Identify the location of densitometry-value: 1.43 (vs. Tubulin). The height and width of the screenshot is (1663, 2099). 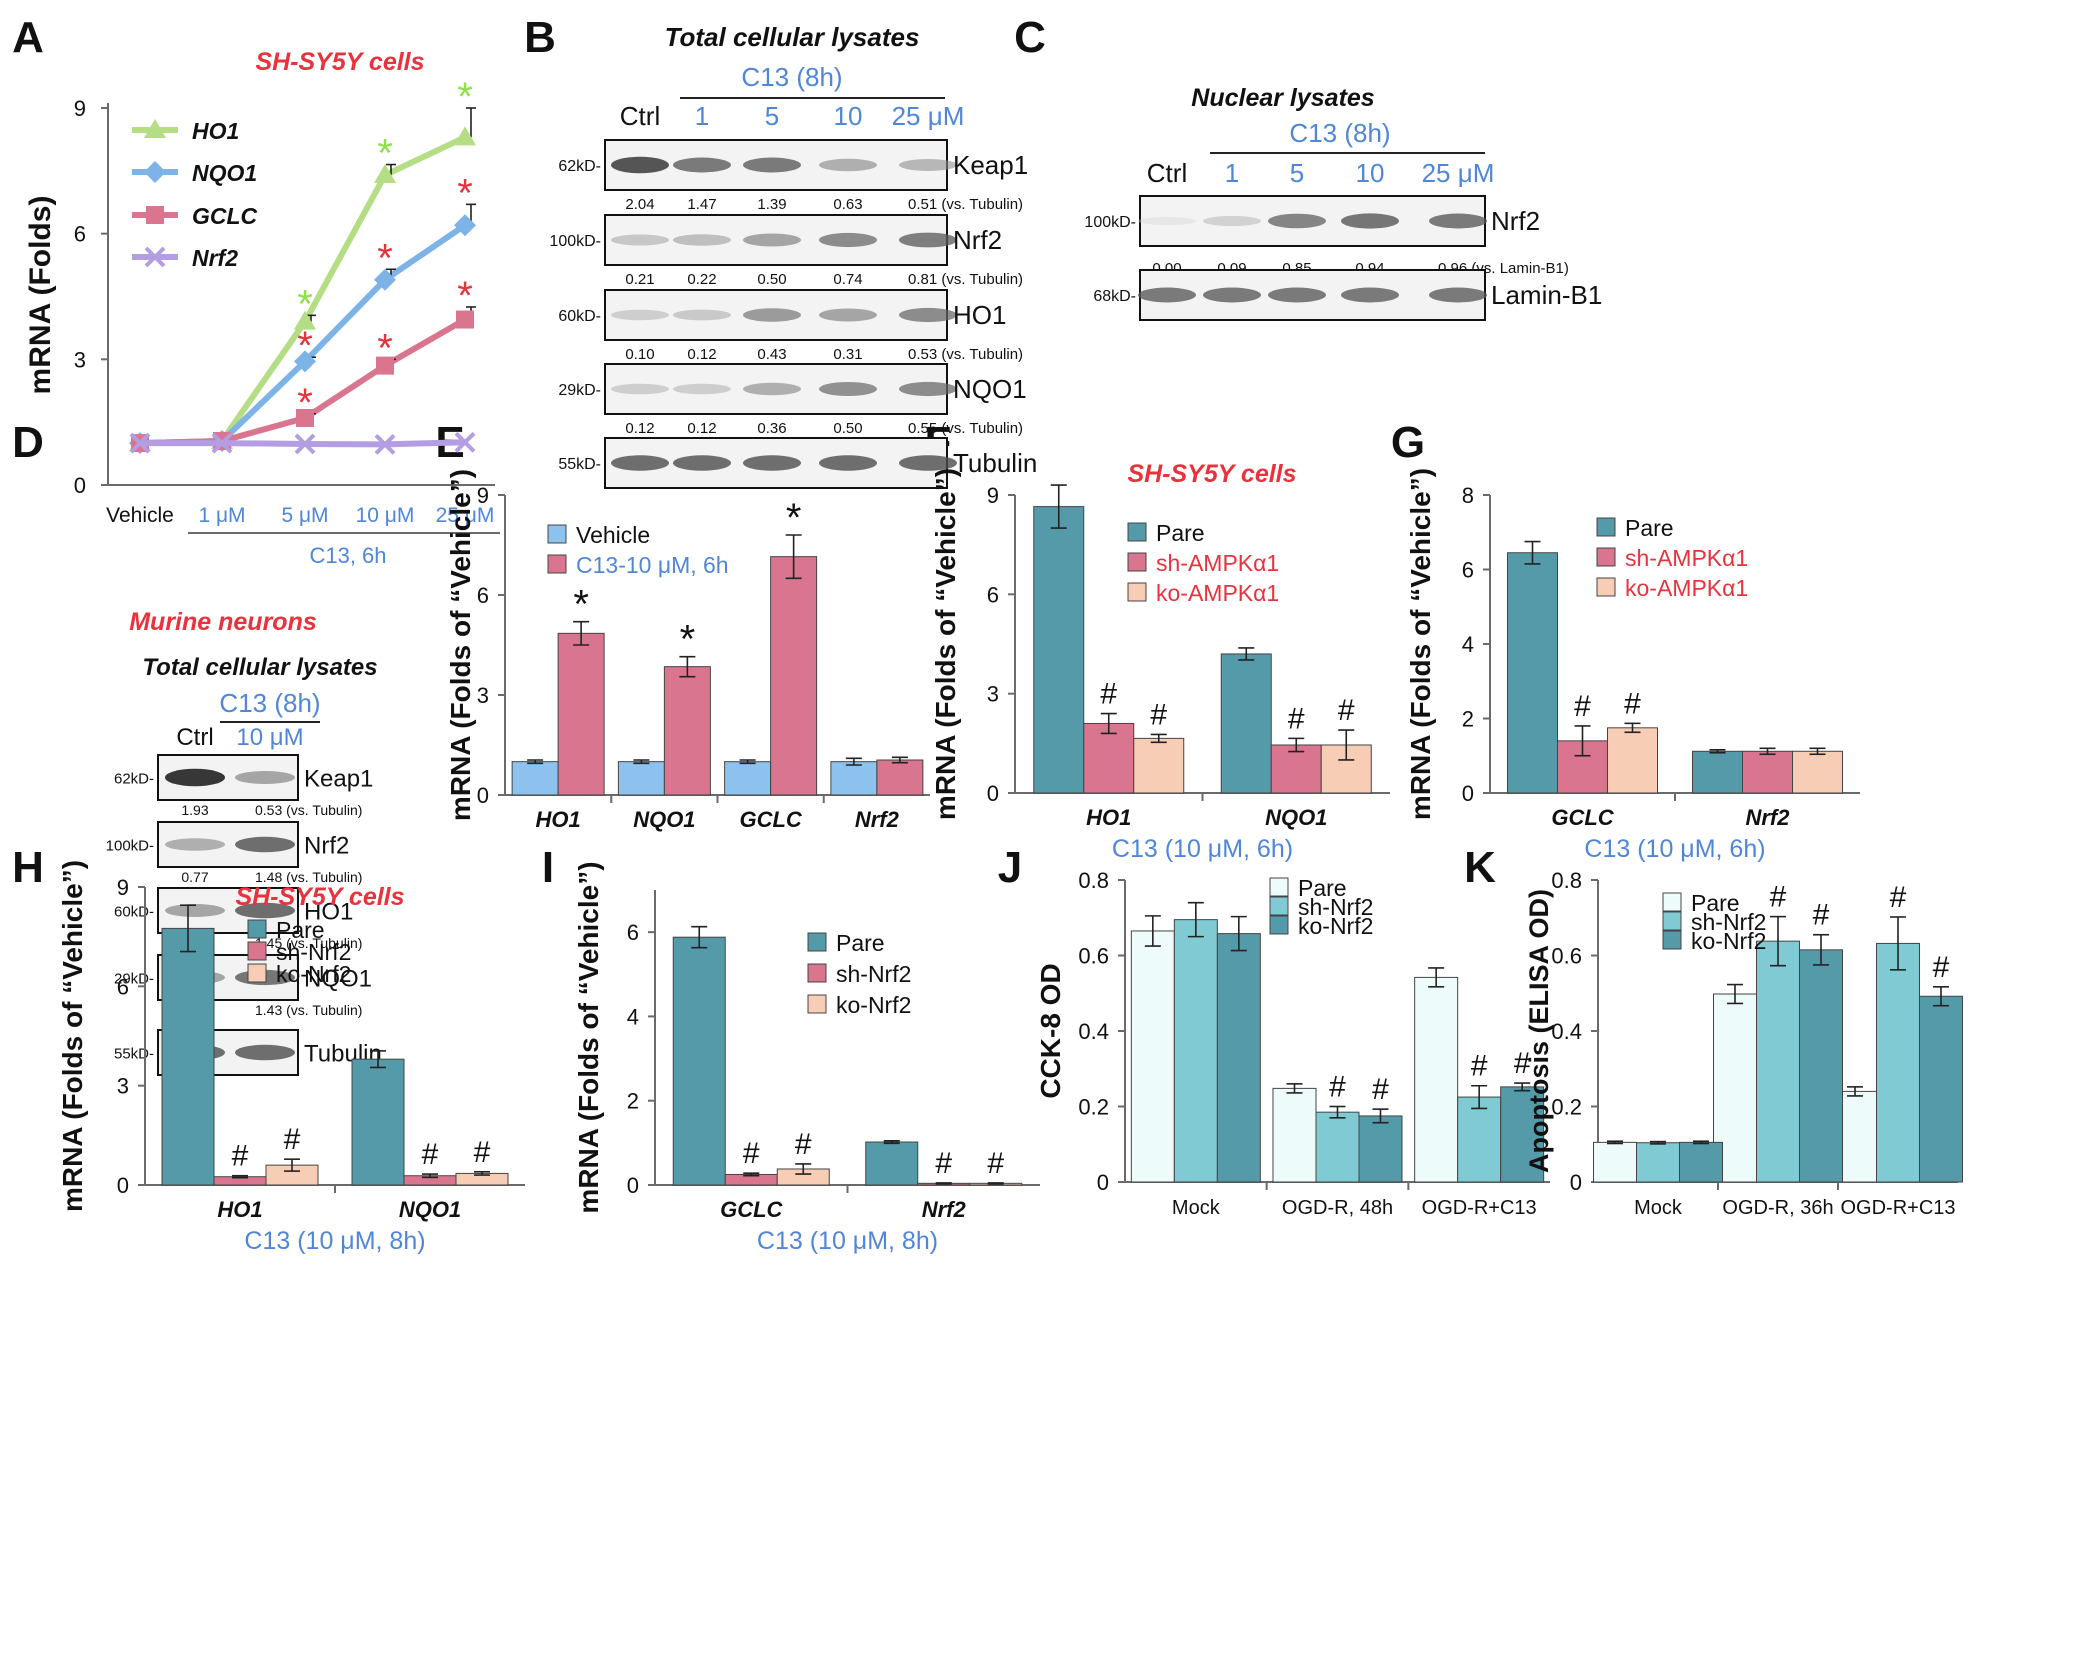
(308, 1010).